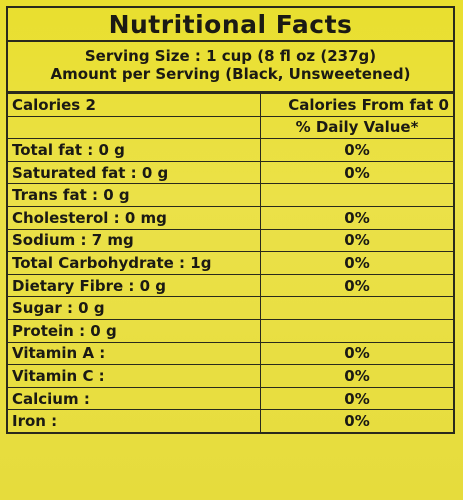 This screenshot has height=500, width=463. I want to click on table-row: Iron : 0%, so click(230, 421).